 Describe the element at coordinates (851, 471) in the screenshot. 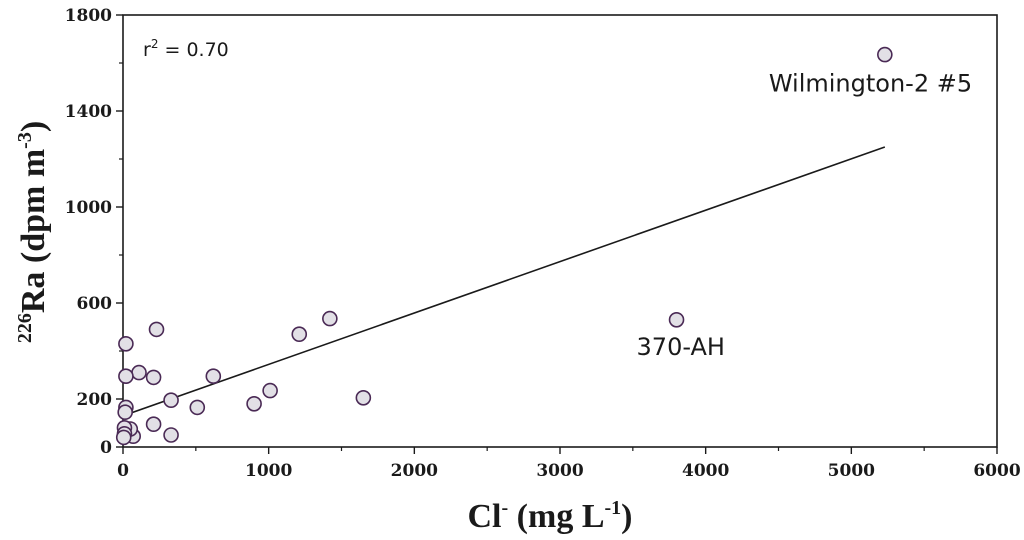

I see `x-tick-label: 5000` at that location.